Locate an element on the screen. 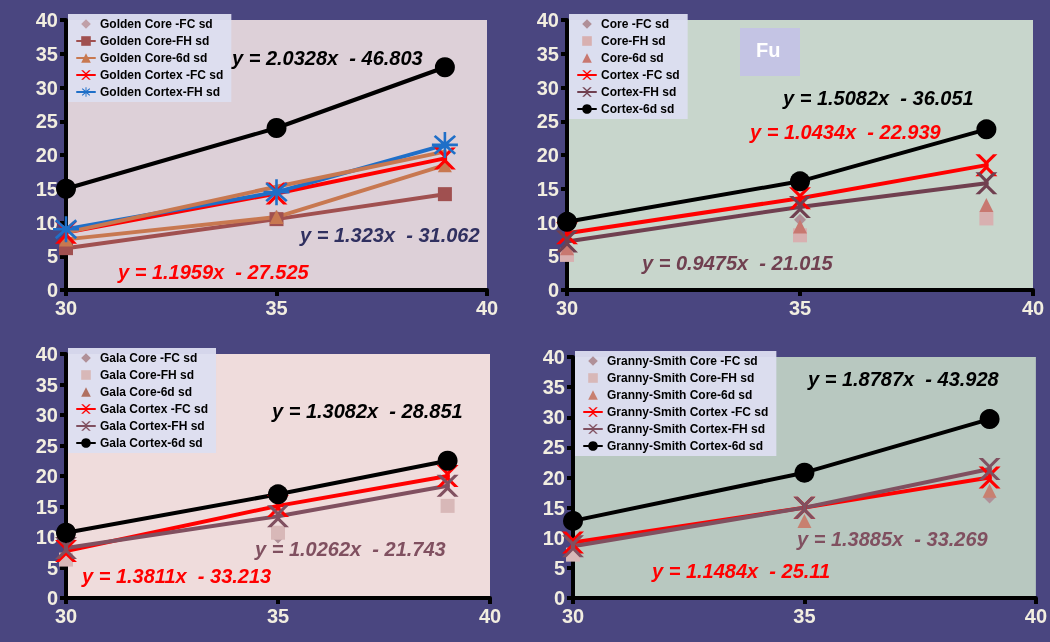 Image resolution: width=1050 pixels, height=642 pixels. annotation: y = 1.3811x - 33.213 is located at coordinates (176, 576).